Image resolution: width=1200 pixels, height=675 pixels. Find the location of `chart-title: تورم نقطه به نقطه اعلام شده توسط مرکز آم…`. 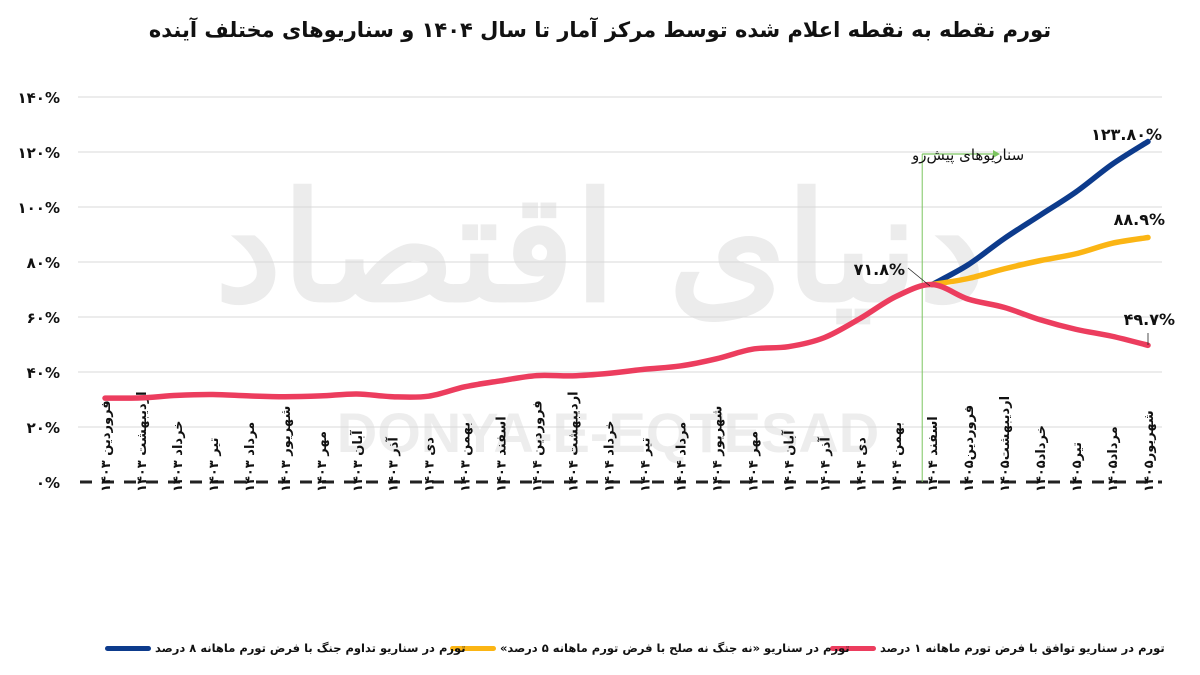

chart-title: تورم نقطه به نقطه اعلام شده توسط مرکز آم… is located at coordinates (600, 30).